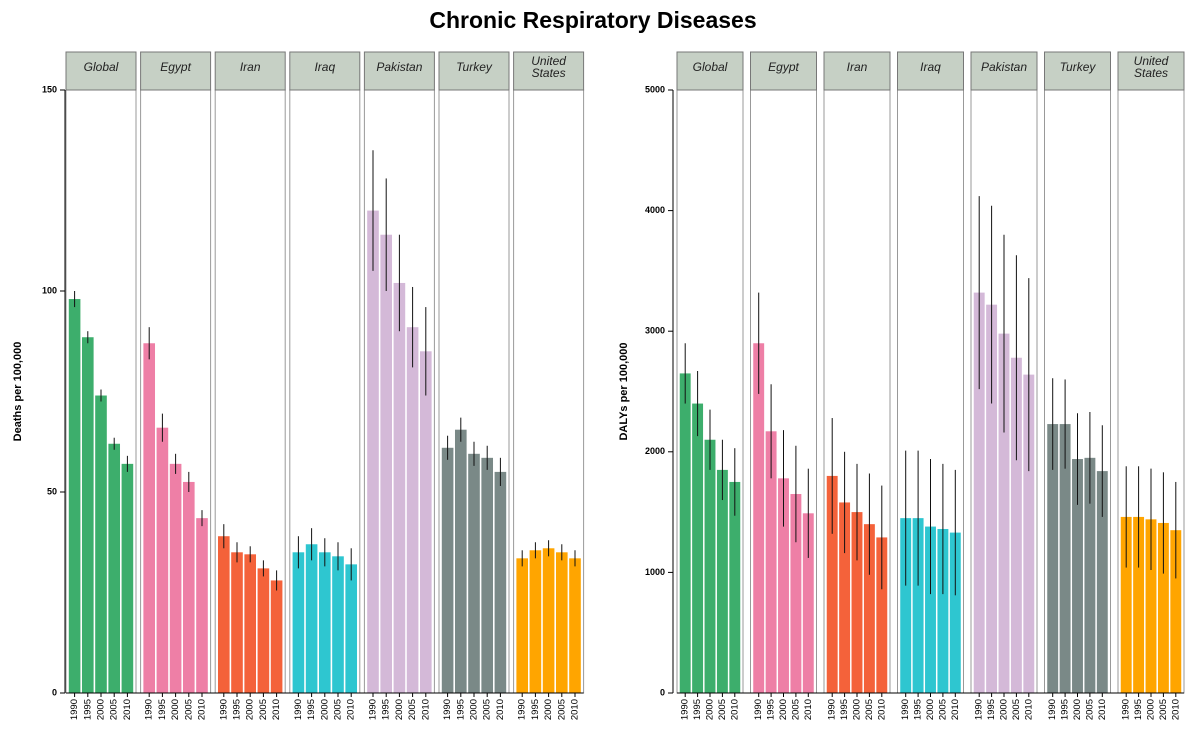 This screenshot has height=734, width=1186. I want to click on facet-strip-label: Global, so click(710, 67).